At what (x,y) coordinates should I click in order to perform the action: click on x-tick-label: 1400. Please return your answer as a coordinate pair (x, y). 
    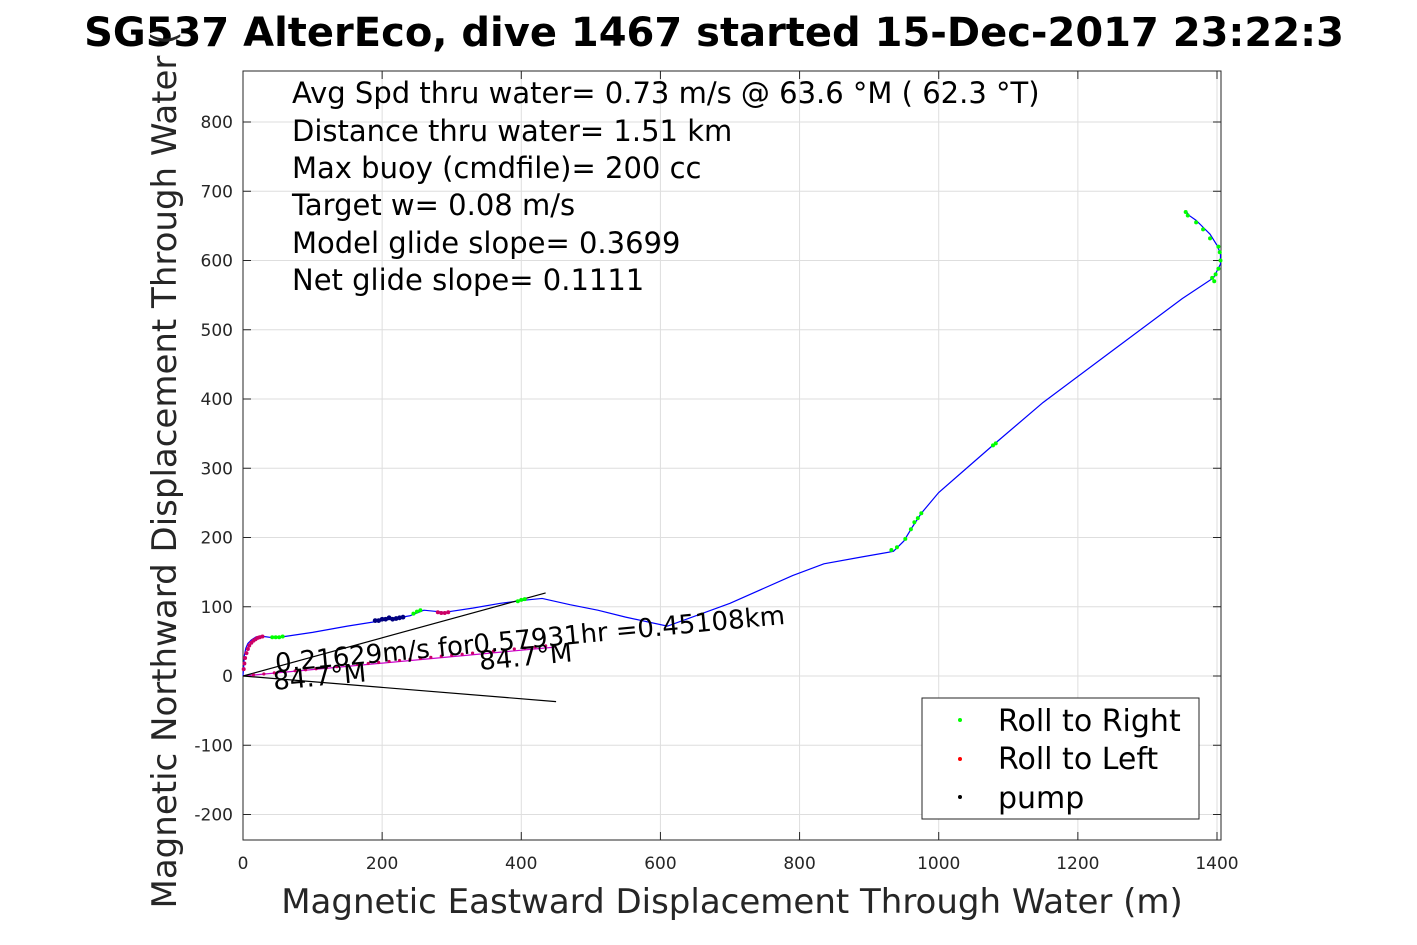
    Looking at the image, I should click on (1216, 864).